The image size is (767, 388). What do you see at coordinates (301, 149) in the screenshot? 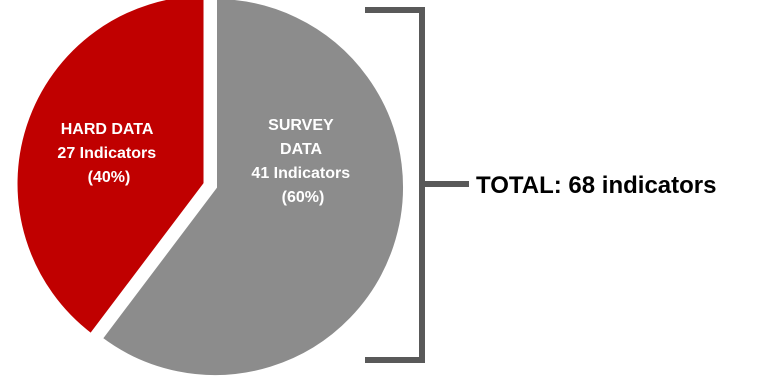
I see `survey-data-label-line-2: DATA` at bounding box center [301, 149].